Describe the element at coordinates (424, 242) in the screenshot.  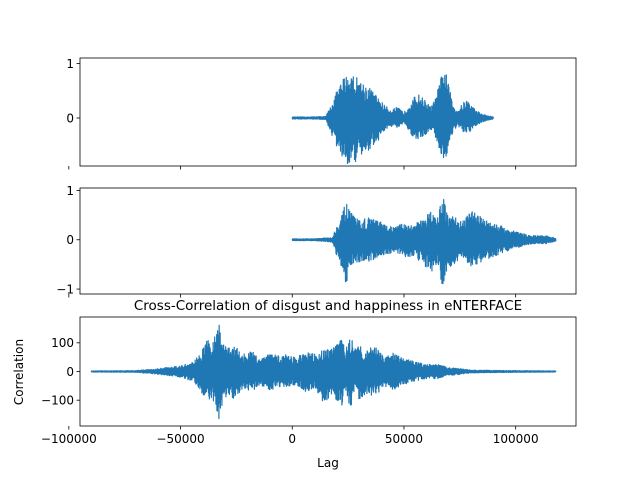
I see `middle-series-line` at that location.